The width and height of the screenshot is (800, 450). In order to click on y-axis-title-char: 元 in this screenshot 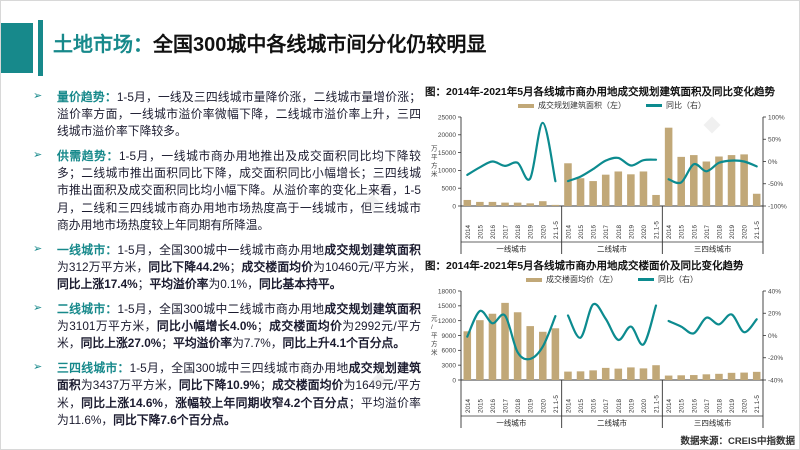, I will do `click(434, 318)`.